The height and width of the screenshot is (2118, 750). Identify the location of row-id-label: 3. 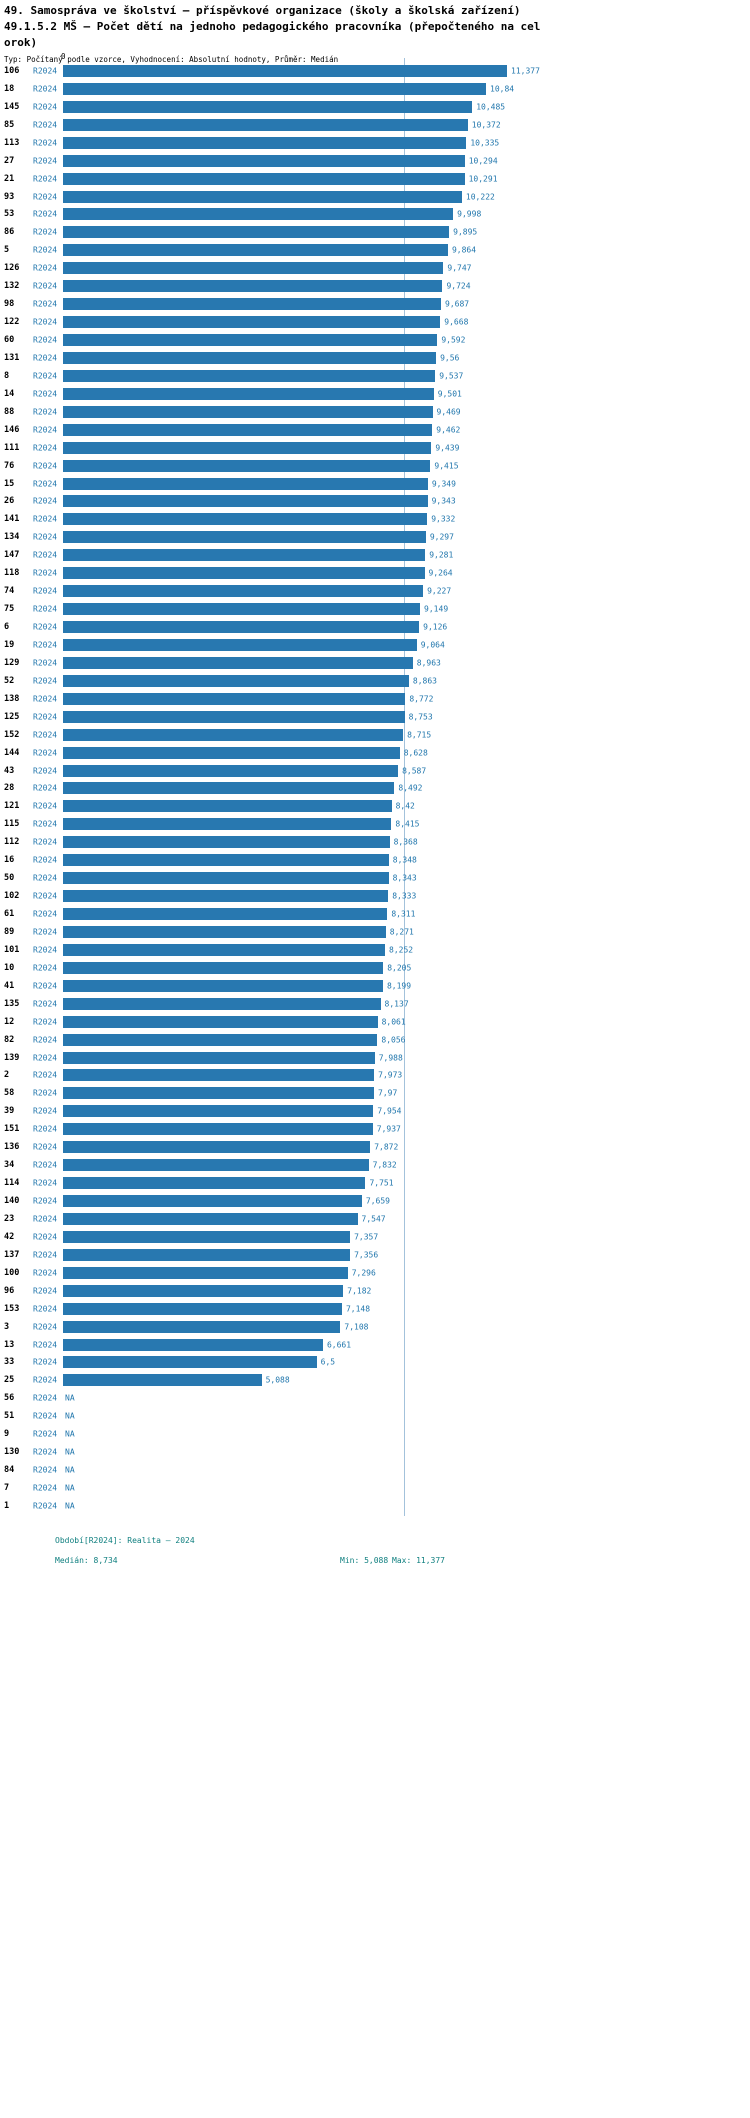
(7, 1326).